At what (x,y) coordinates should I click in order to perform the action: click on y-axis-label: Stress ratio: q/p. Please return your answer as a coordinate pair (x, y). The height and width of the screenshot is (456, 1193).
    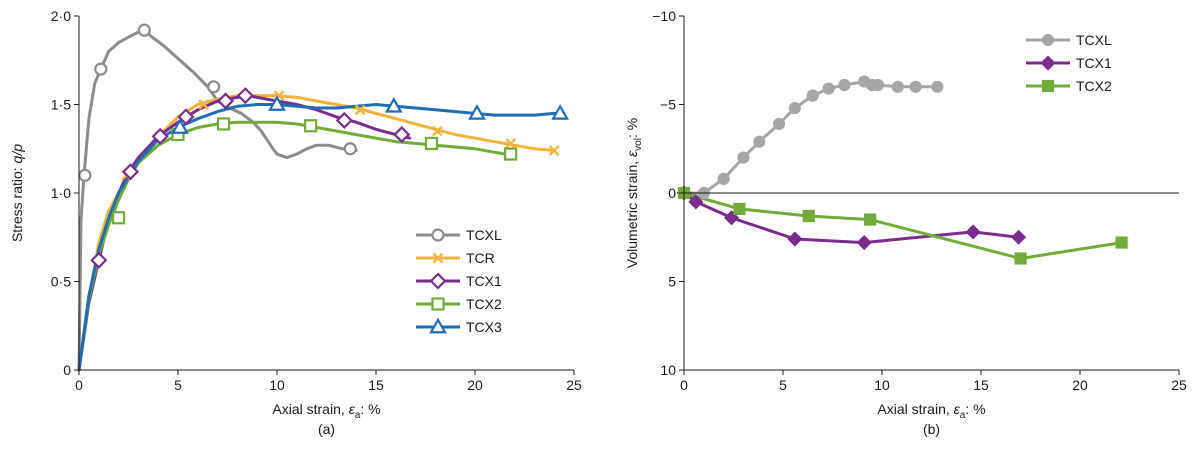
    Looking at the image, I should click on (17, 193).